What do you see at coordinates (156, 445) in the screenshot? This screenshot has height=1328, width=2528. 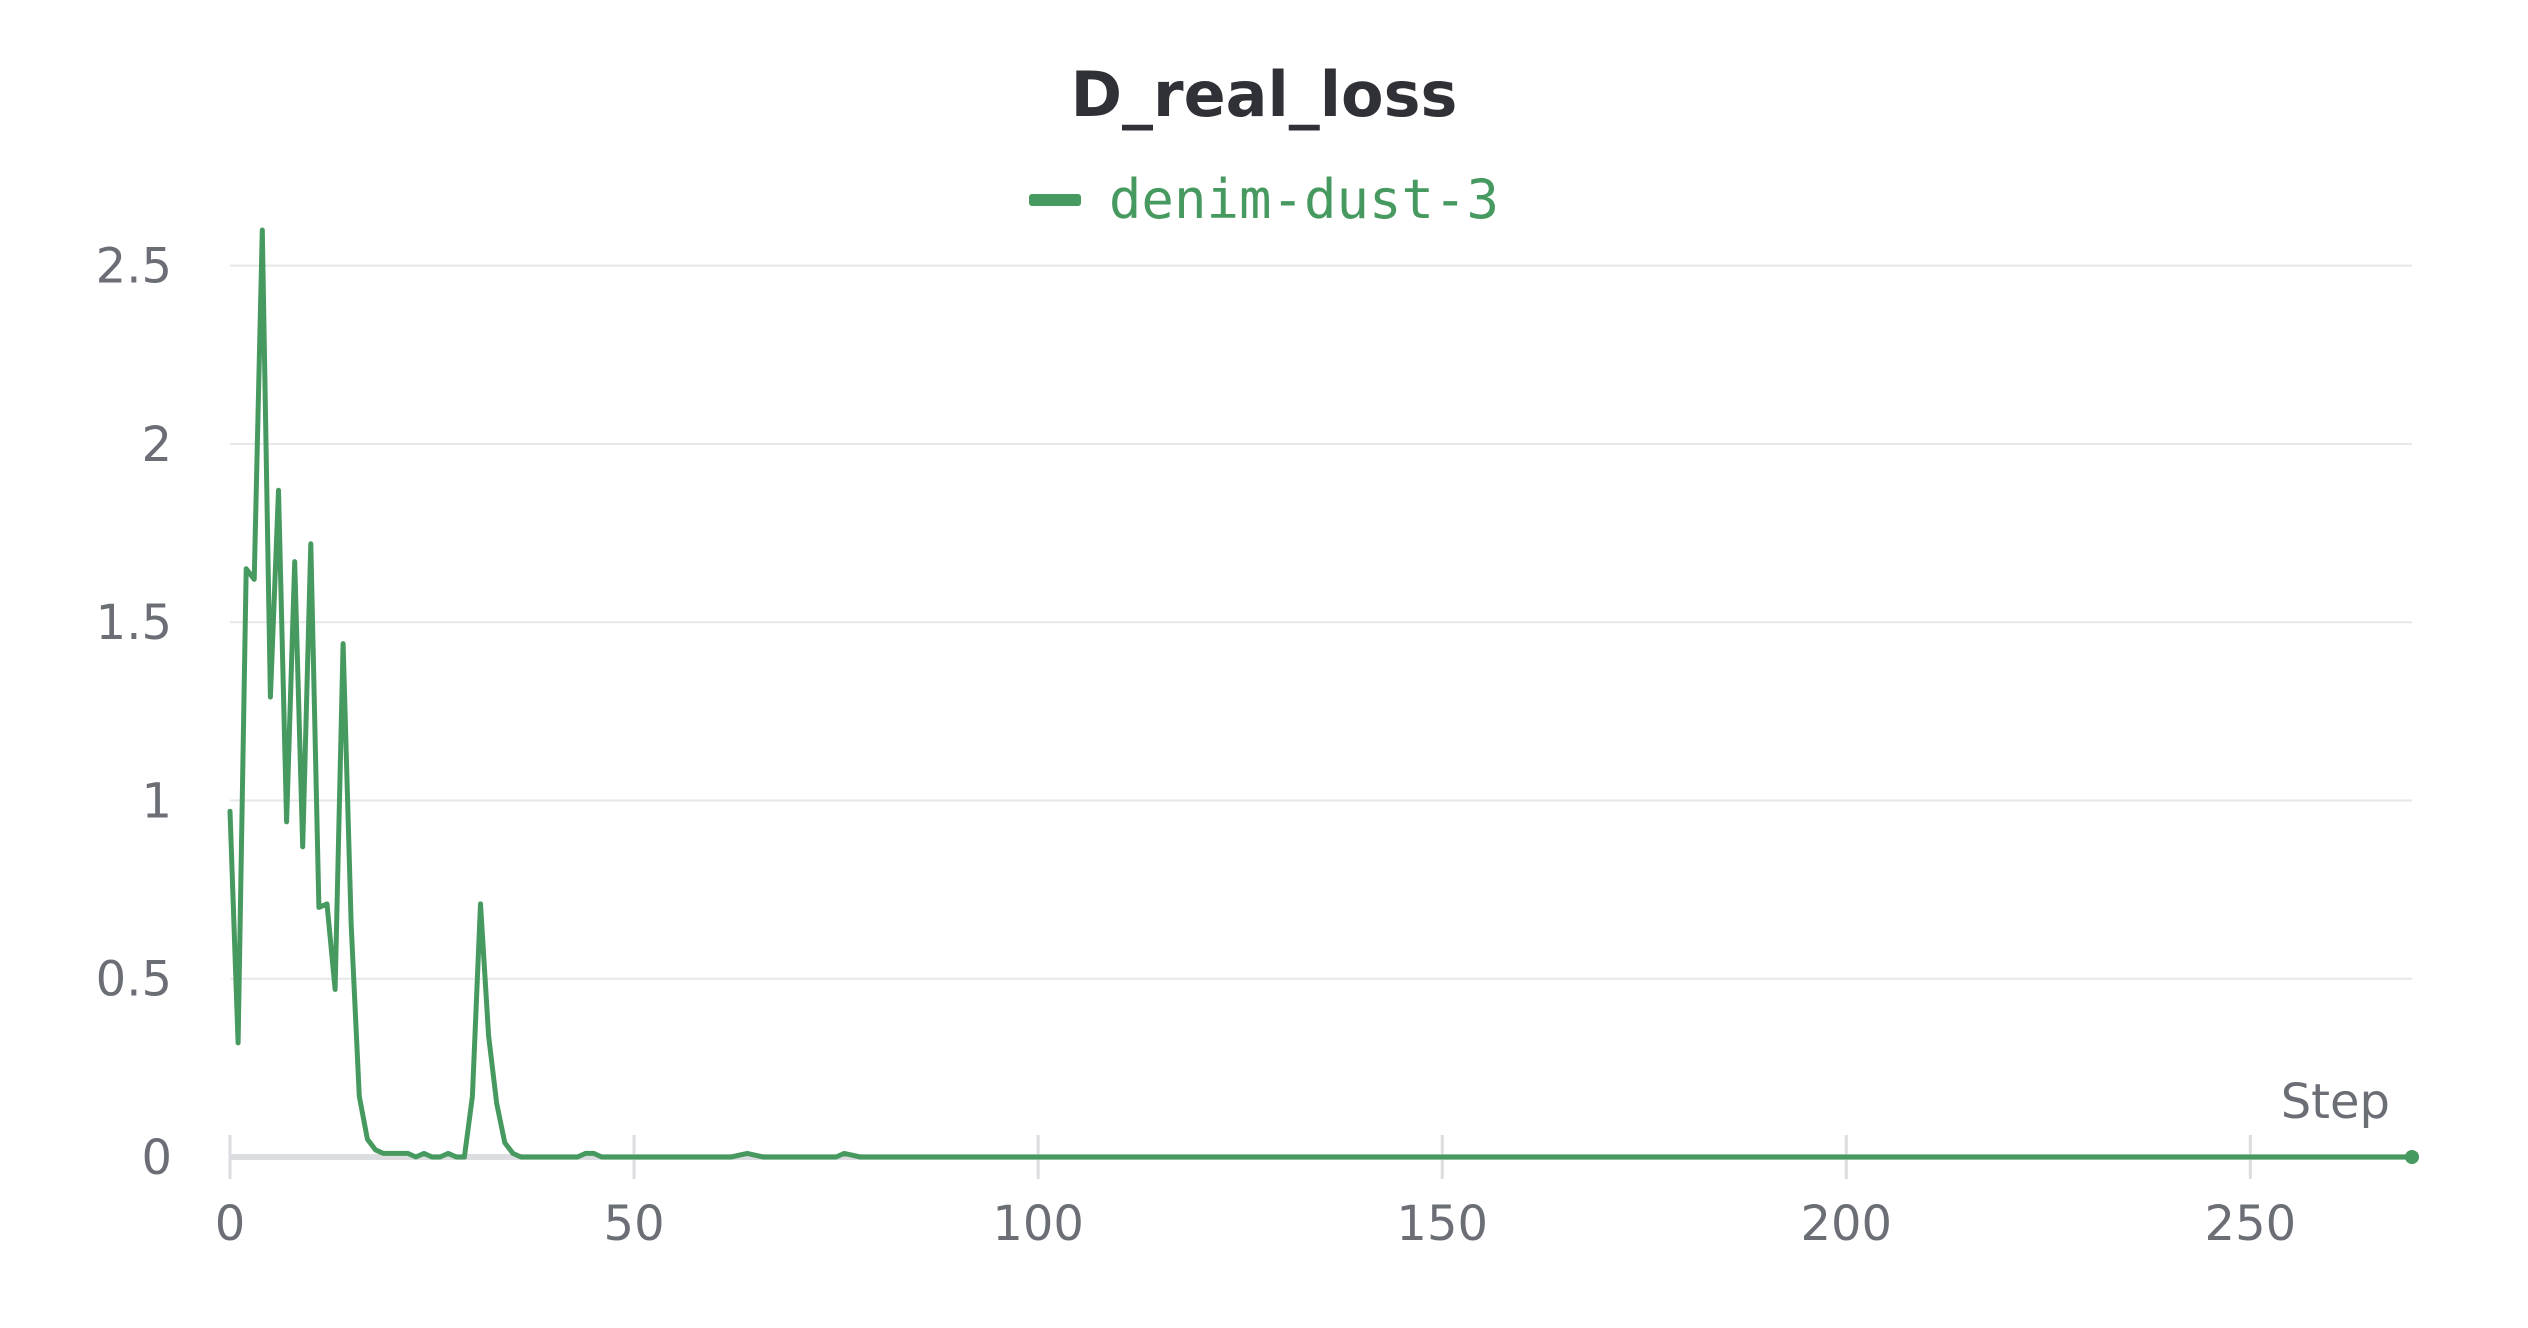 I see `y-tick-label: 2` at bounding box center [156, 445].